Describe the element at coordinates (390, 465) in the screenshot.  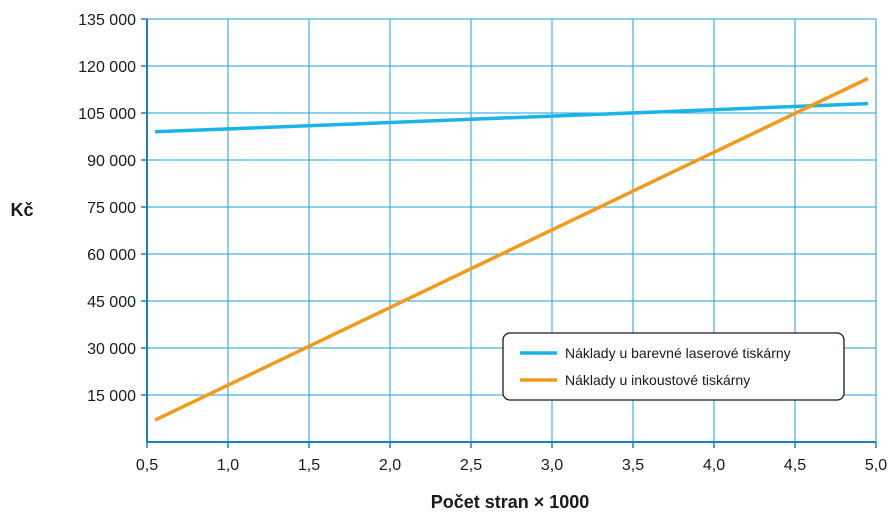
I see `x-tick-label: 2,0` at that location.